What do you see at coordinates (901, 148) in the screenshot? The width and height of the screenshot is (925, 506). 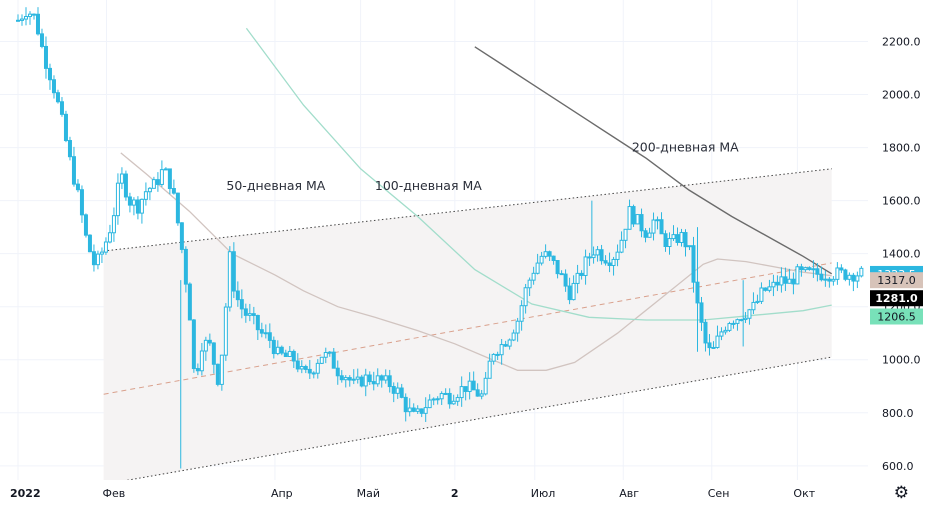 I see `y-tick-label: 1800.0` at bounding box center [901, 148].